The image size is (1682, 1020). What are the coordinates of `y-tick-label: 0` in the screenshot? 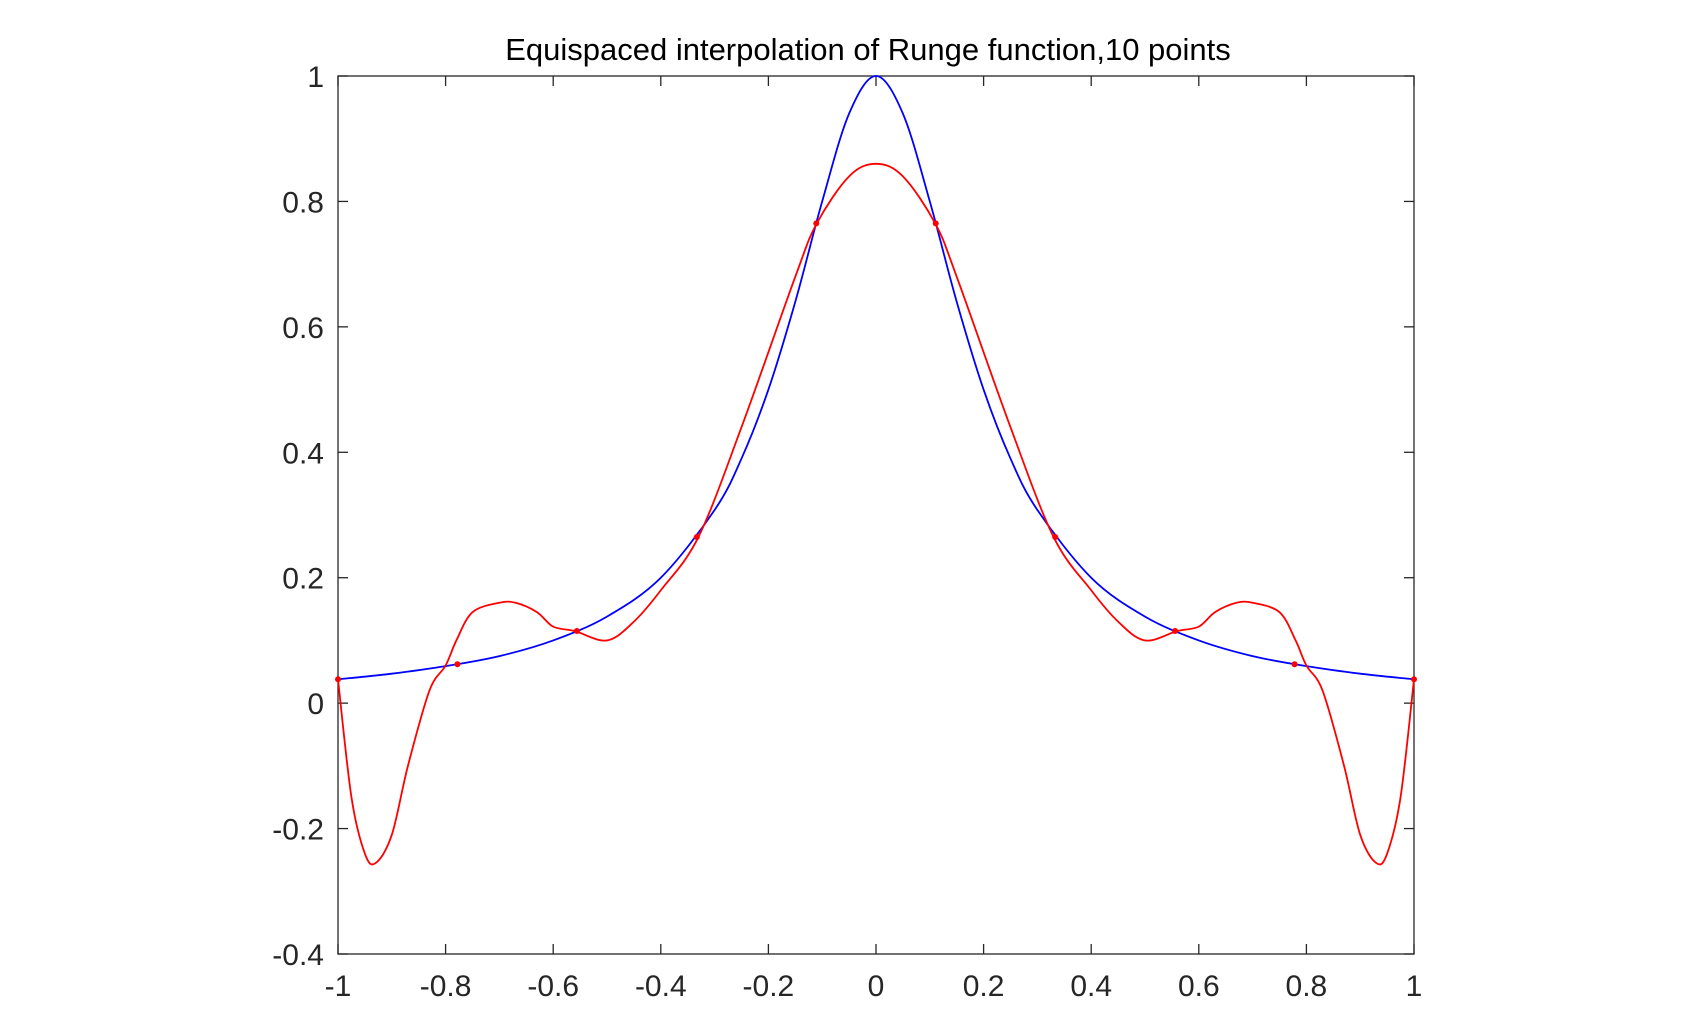 It's located at (315, 704).